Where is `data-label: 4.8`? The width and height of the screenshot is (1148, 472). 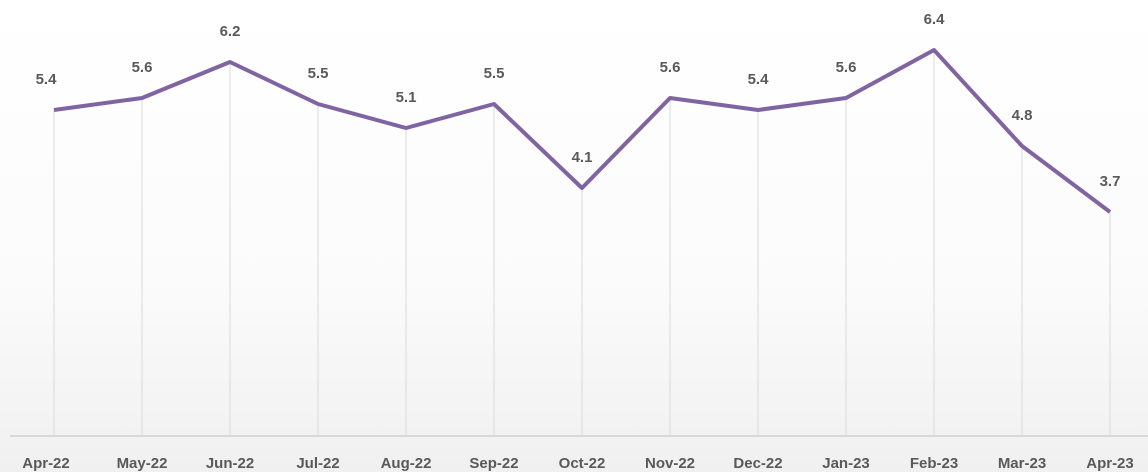
data-label: 4.8 is located at coordinates (1022, 115).